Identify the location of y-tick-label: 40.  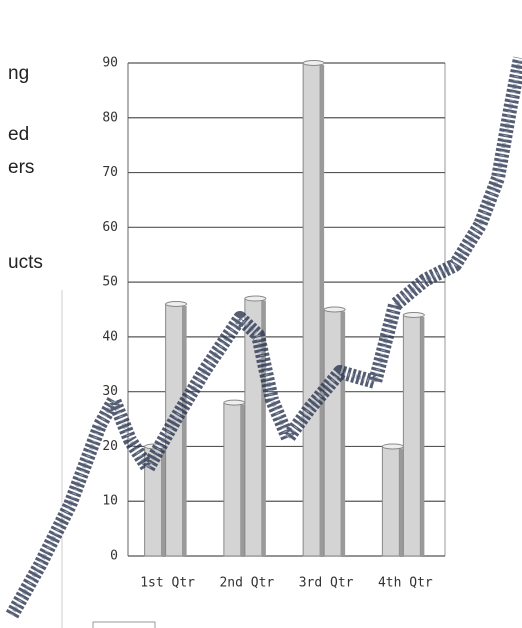
(110, 336).